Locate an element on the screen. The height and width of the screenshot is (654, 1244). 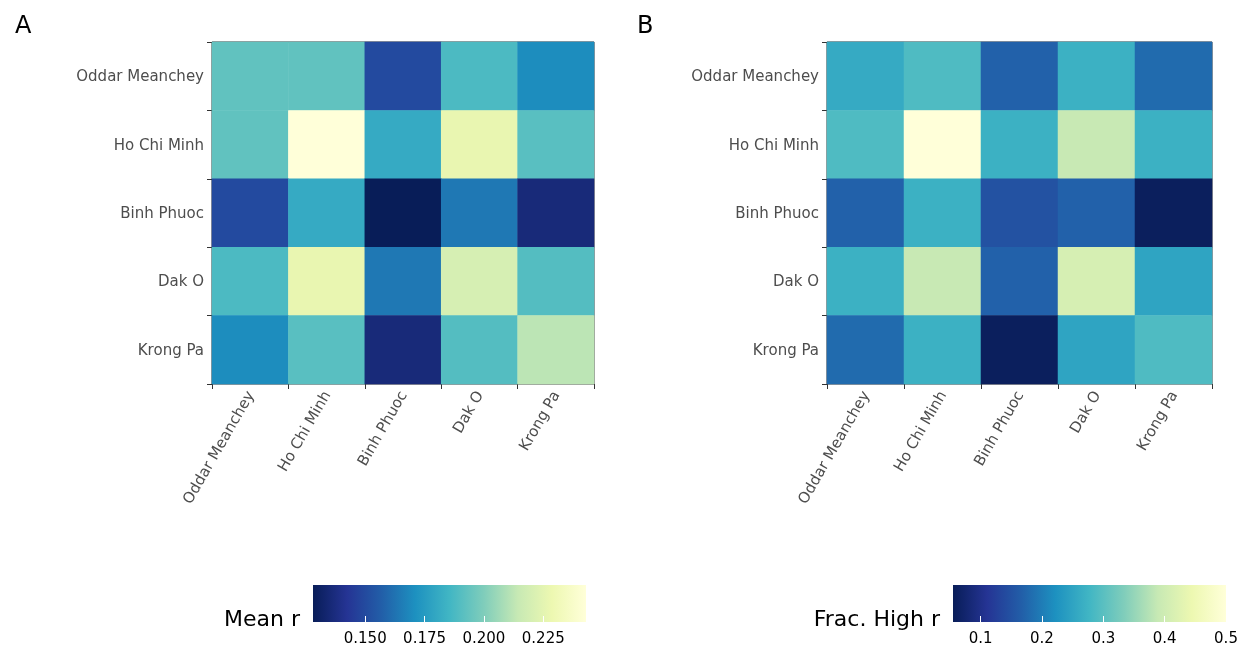
color-bar-label: 0.175 is located at coordinates (425, 637).